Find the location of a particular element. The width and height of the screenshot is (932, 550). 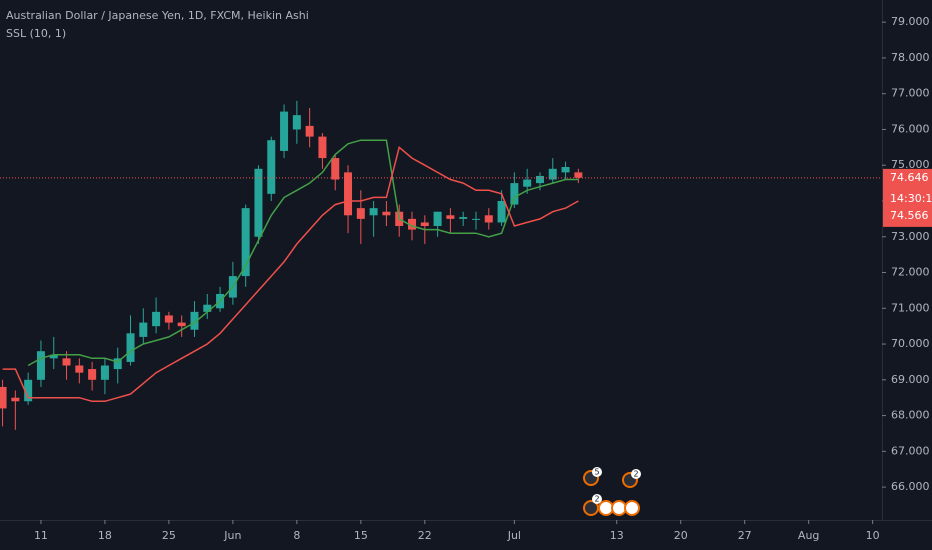

price-tick-label: 68.000 is located at coordinates (910, 415).